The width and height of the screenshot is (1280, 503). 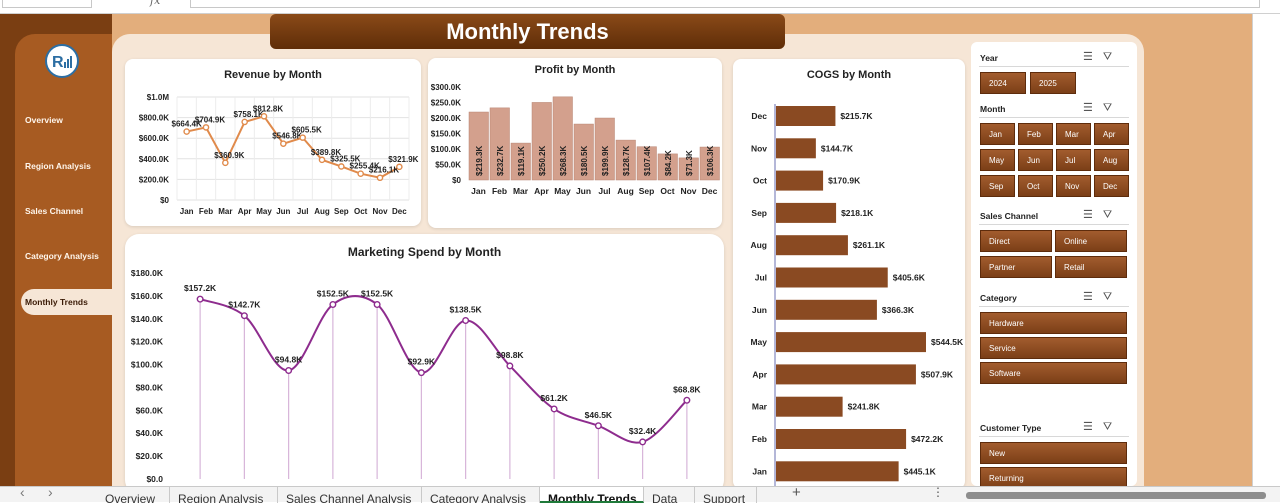 What do you see at coordinates (1053, 83) in the screenshot?
I see `slicer-year-2025: 2025` at bounding box center [1053, 83].